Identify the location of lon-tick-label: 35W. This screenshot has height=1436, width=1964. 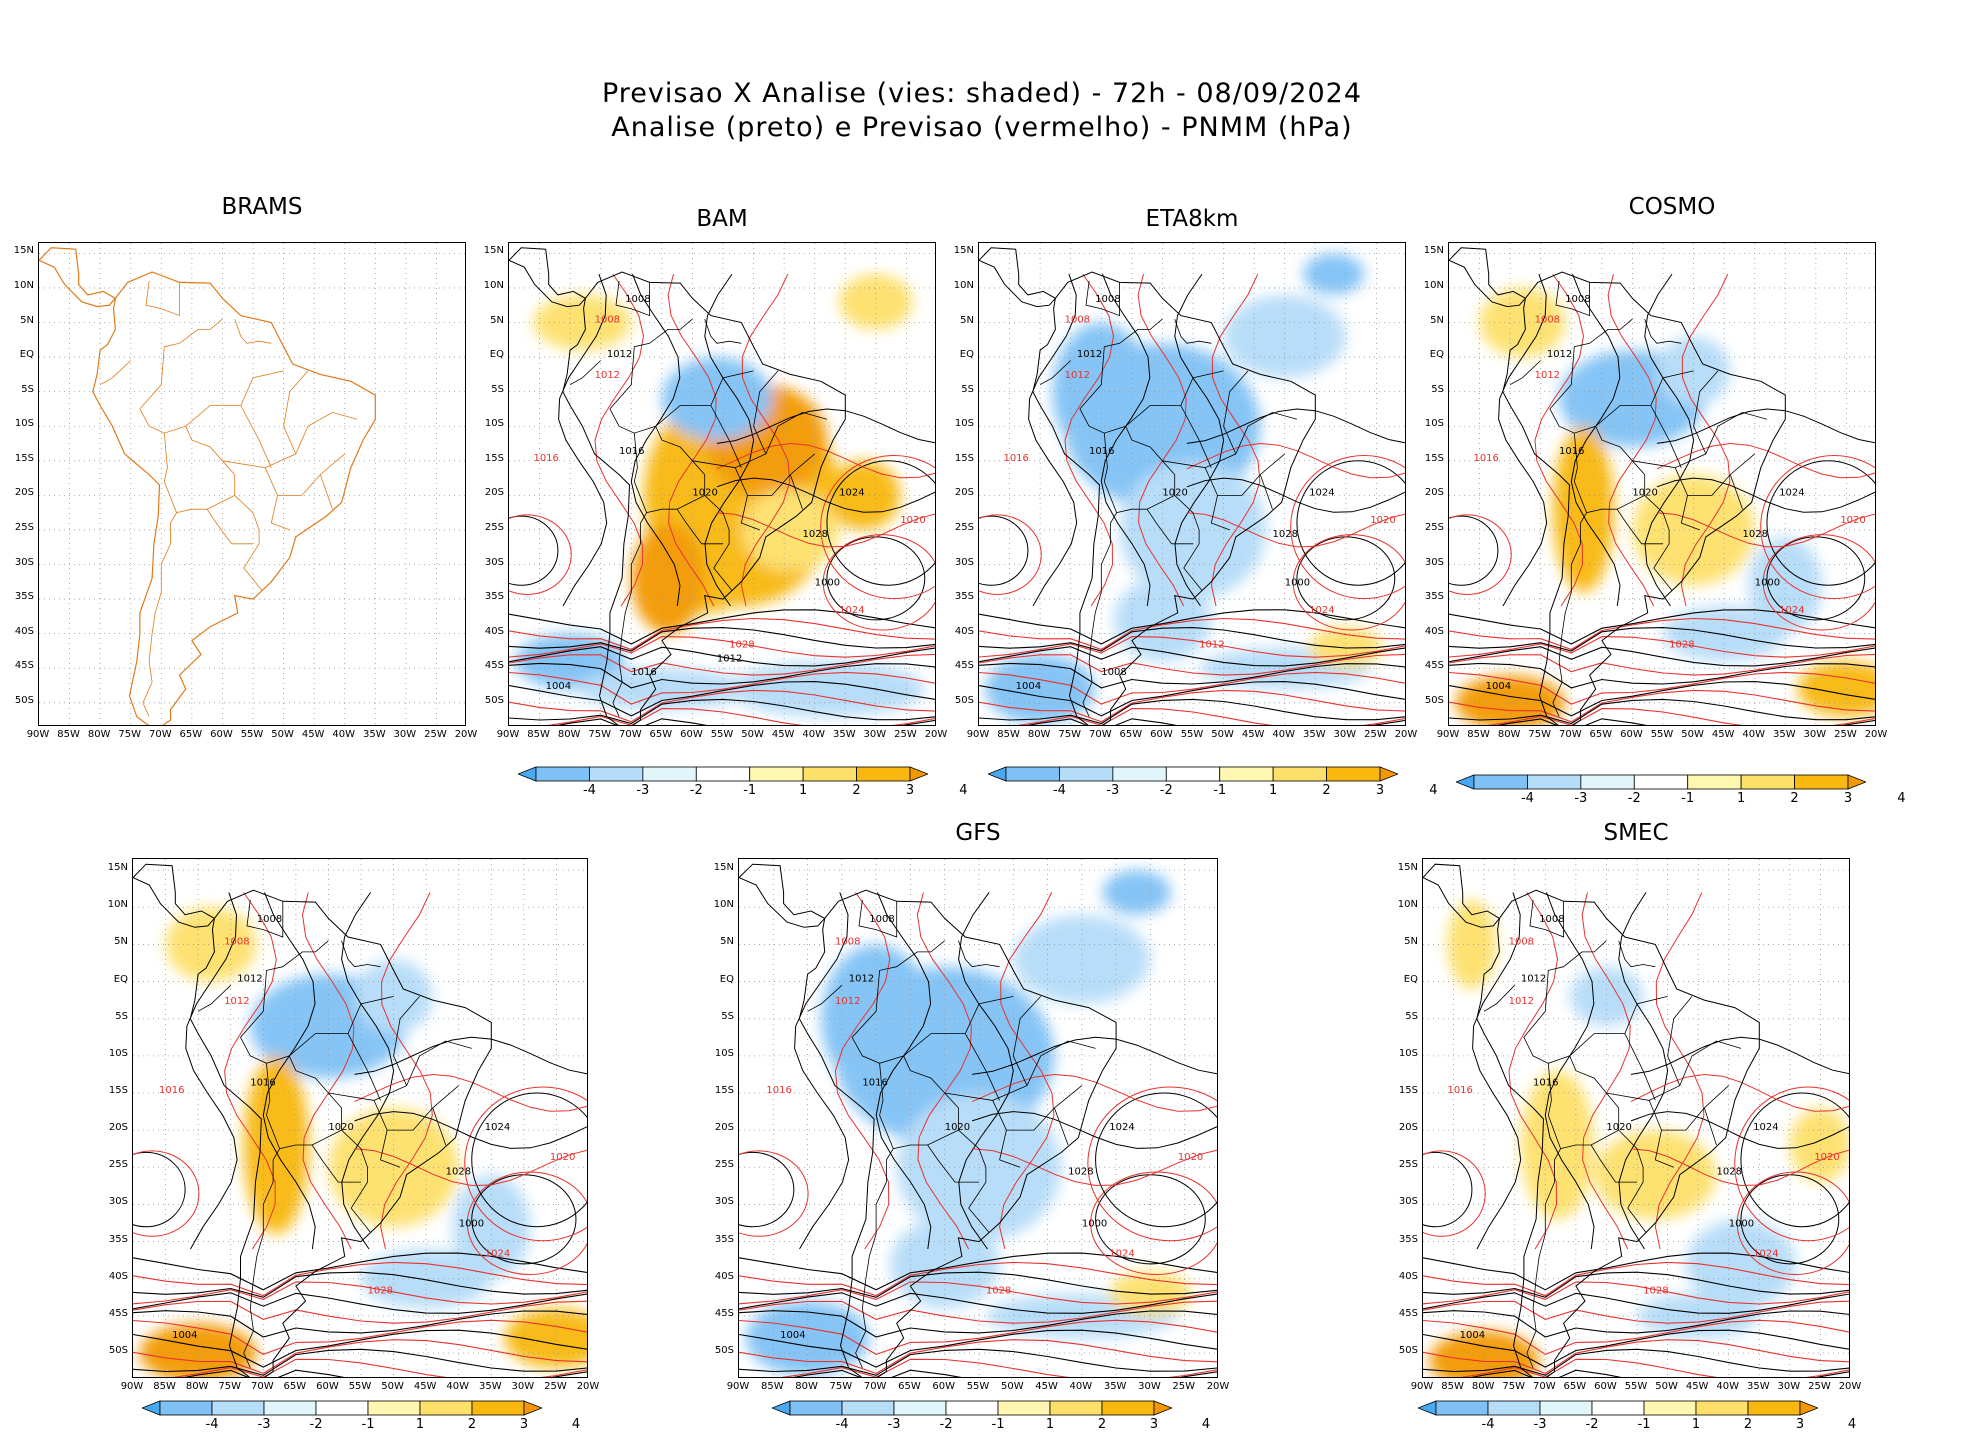
(1314, 734).